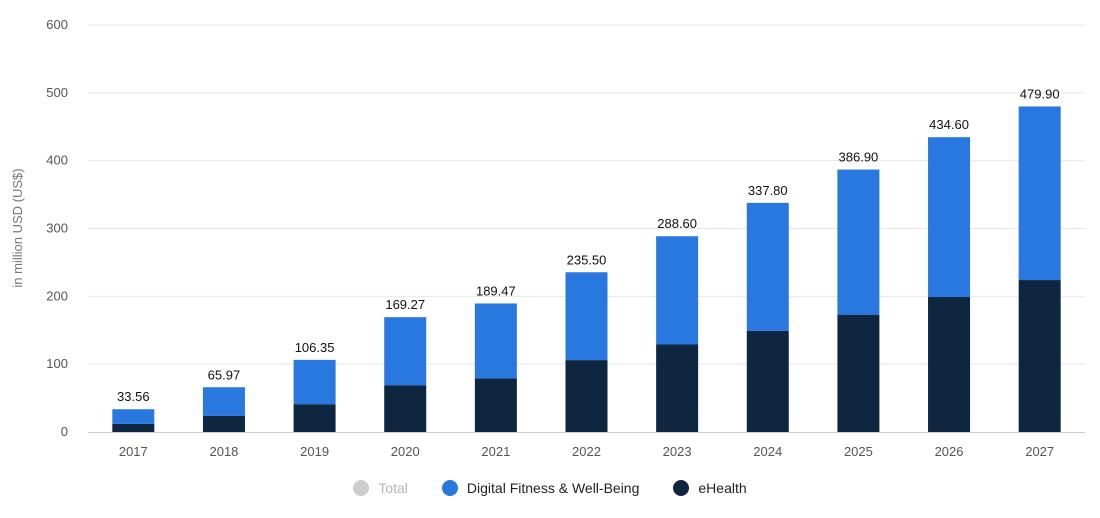 This screenshot has height=518, width=1100. Describe the element at coordinates (1039, 193) in the screenshot. I see `bar-digital-fitness-well-being-2027` at that location.